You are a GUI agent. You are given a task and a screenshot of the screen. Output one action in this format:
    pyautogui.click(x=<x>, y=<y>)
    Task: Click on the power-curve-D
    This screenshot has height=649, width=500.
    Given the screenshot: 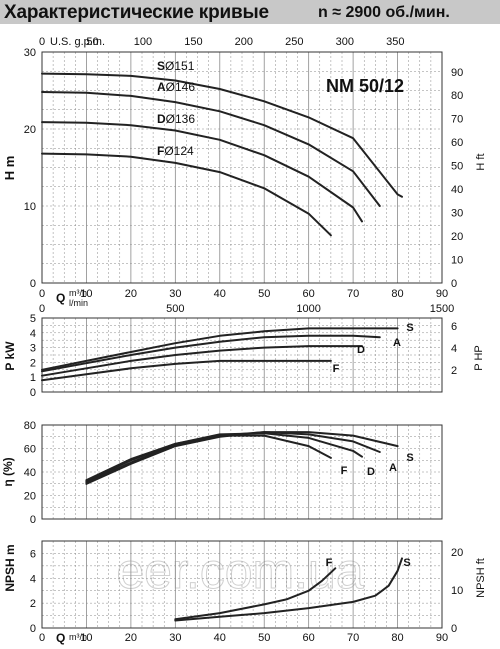 What is the action you would take?
    pyautogui.click(x=202, y=361)
    